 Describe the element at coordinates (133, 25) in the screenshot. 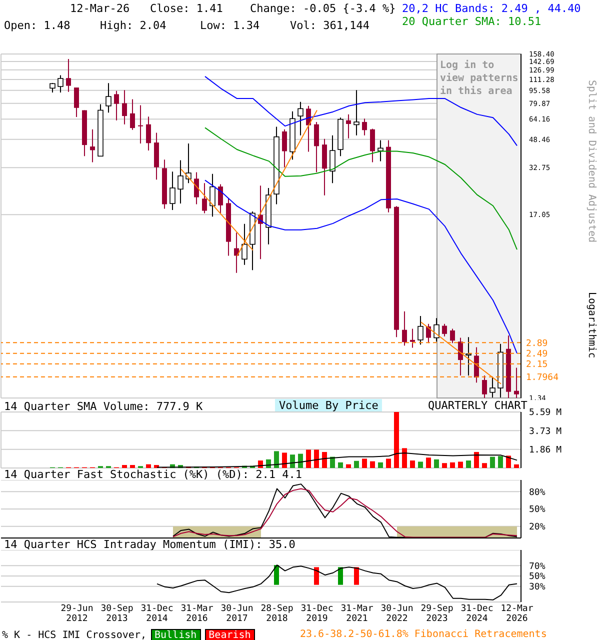

I see `text: High: 2.04` at that location.